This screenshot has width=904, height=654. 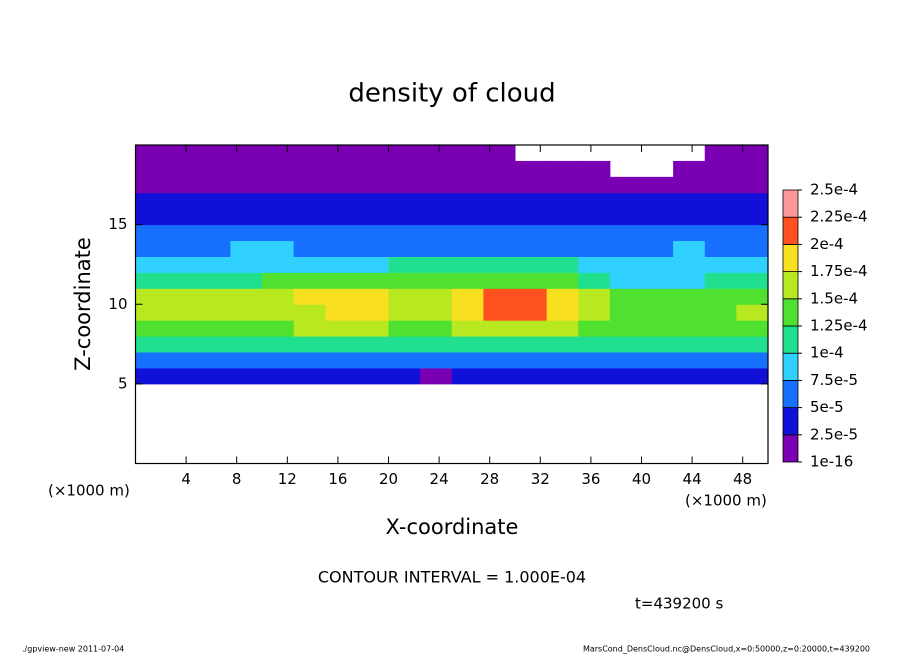 What do you see at coordinates (827, 244) in the screenshot?
I see `colorbar-label: 2e-4` at bounding box center [827, 244].